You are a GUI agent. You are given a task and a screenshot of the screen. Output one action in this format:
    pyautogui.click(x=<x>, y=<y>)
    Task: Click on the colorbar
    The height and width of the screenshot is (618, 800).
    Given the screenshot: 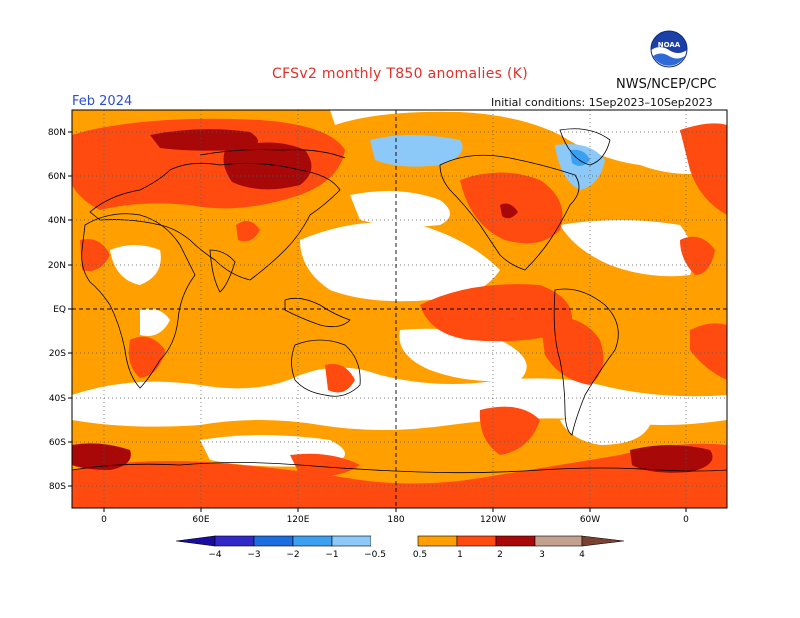 What is the action you would take?
    pyautogui.click(x=400, y=541)
    